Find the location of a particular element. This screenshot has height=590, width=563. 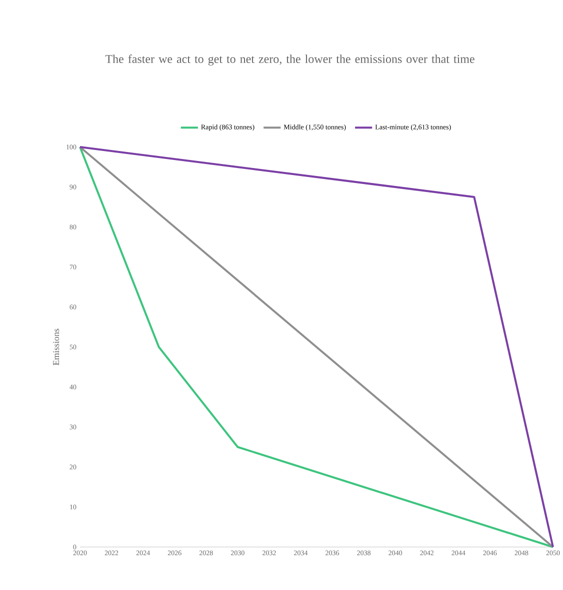

y-axis-title: Emissions is located at coordinates (56, 347).